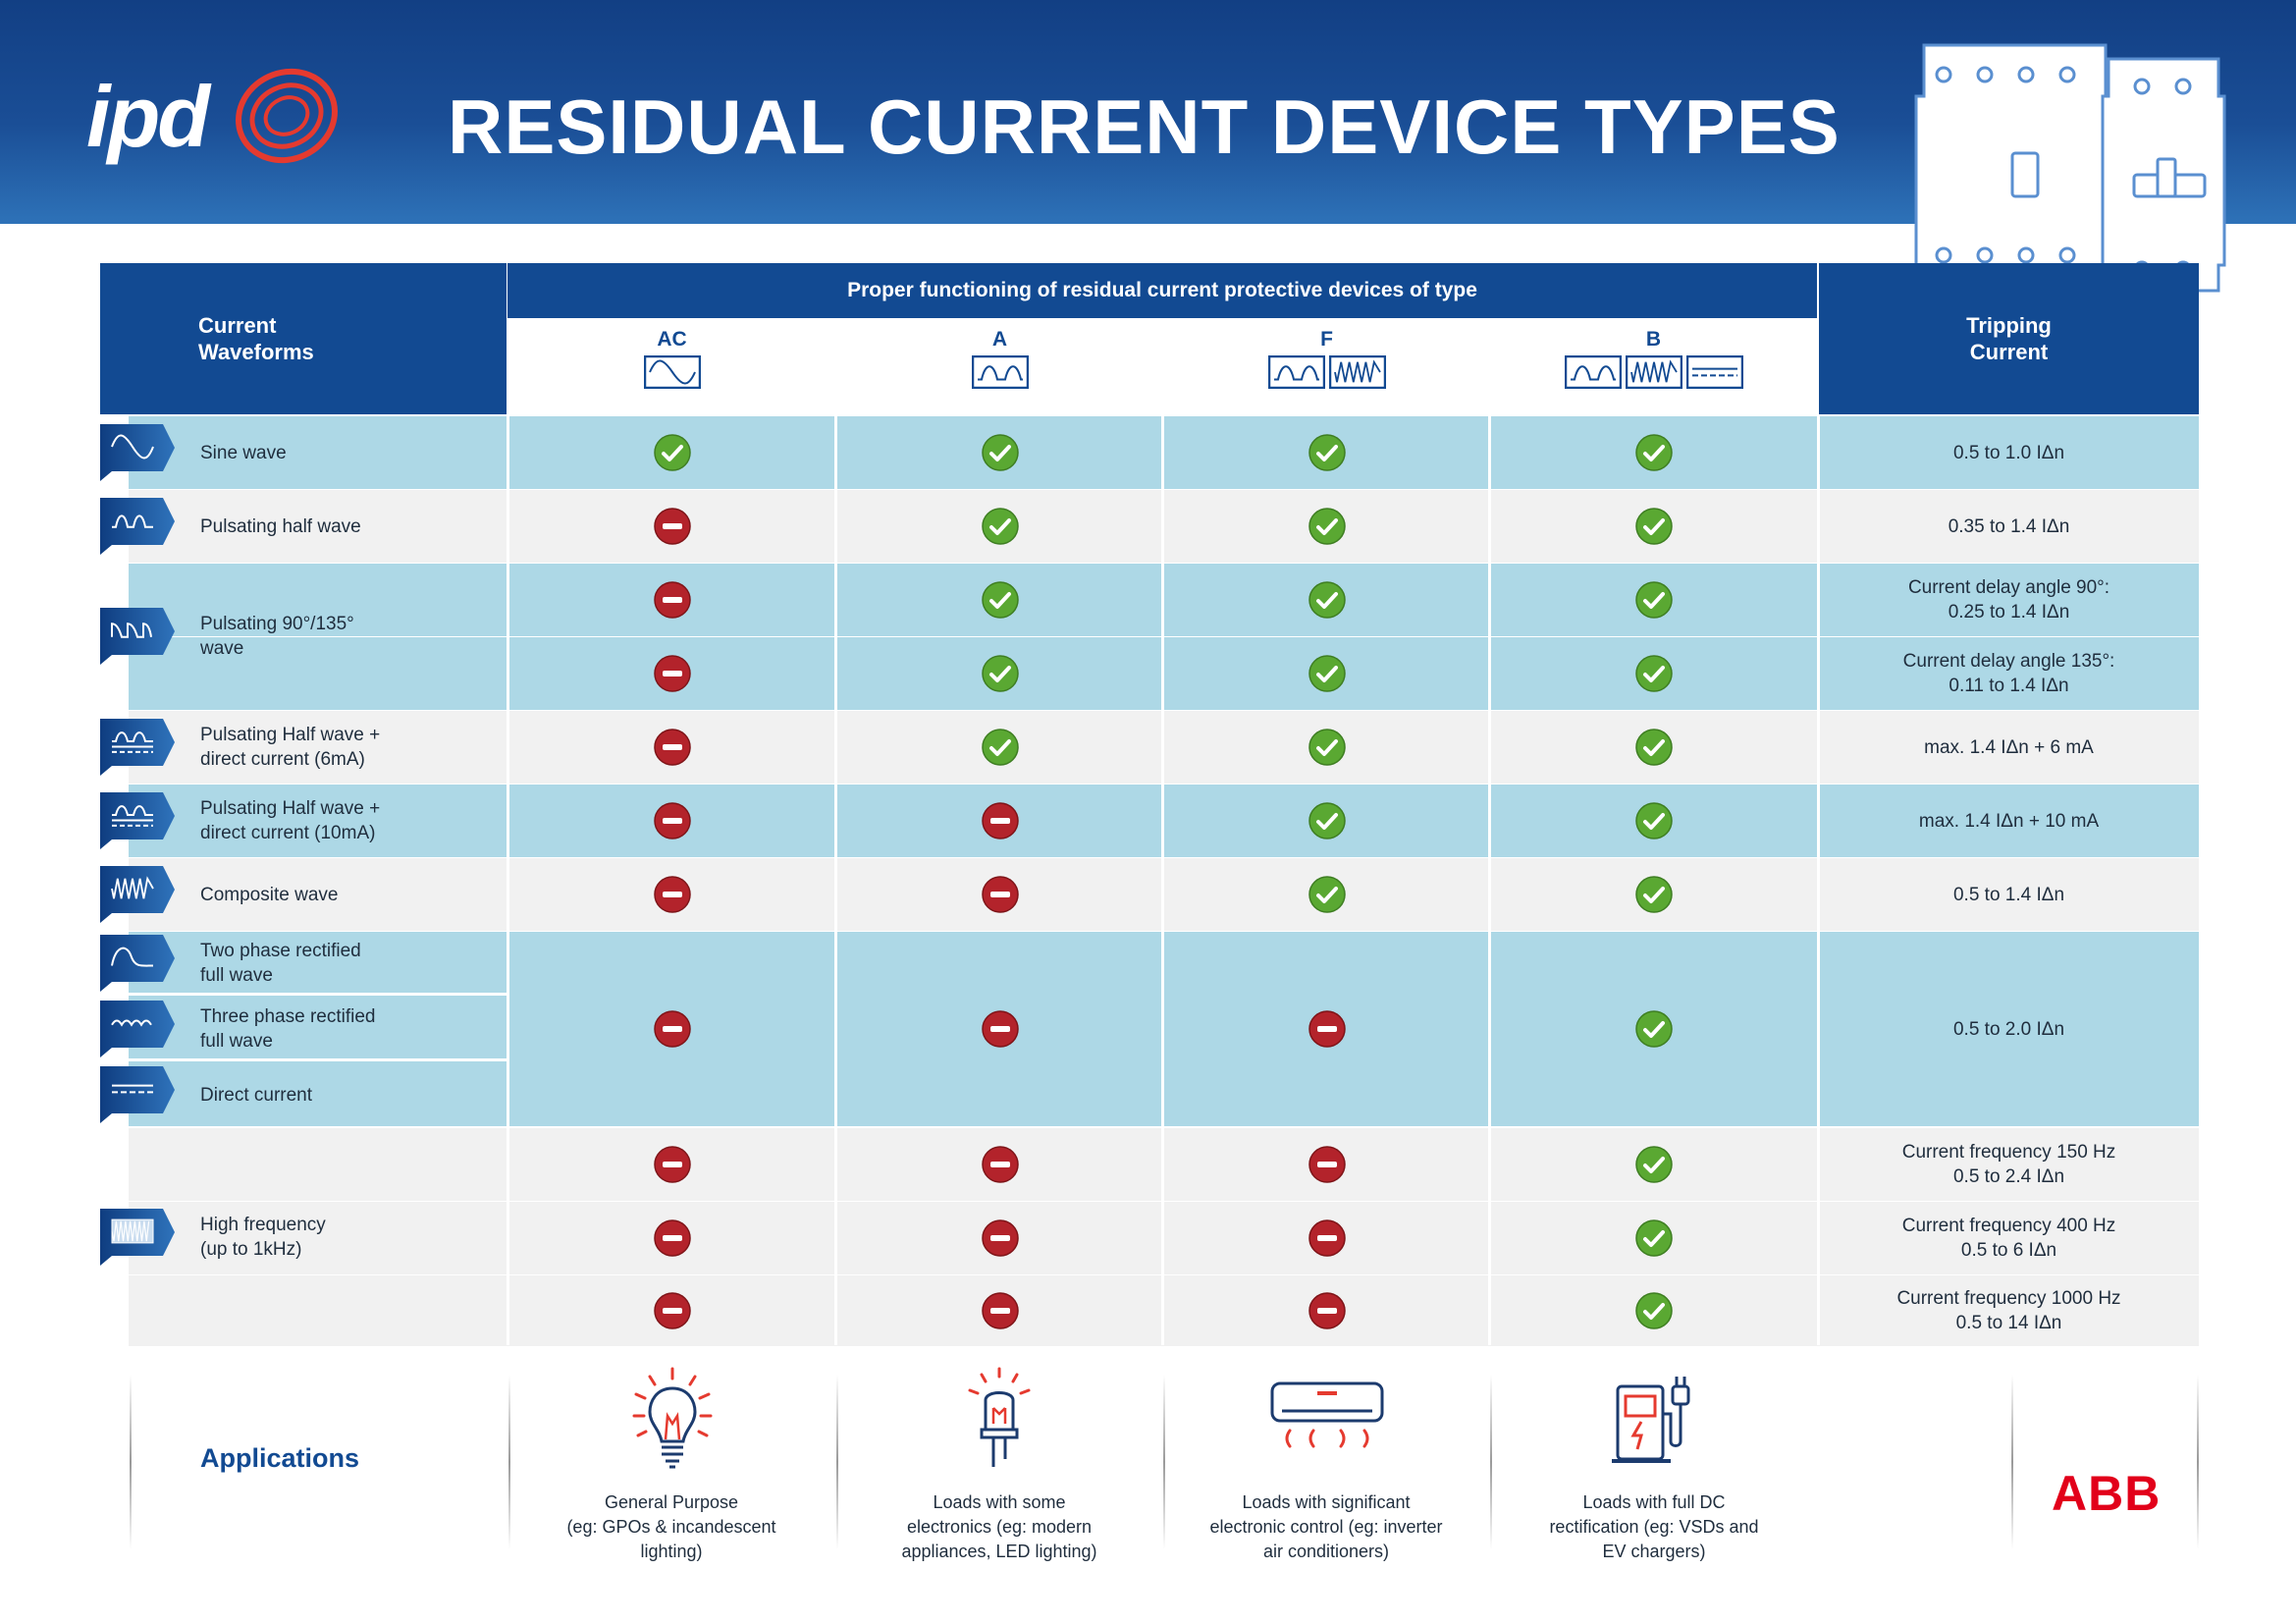 The height and width of the screenshot is (1624, 2296). I want to click on sine-wave-icon, so click(137, 452).